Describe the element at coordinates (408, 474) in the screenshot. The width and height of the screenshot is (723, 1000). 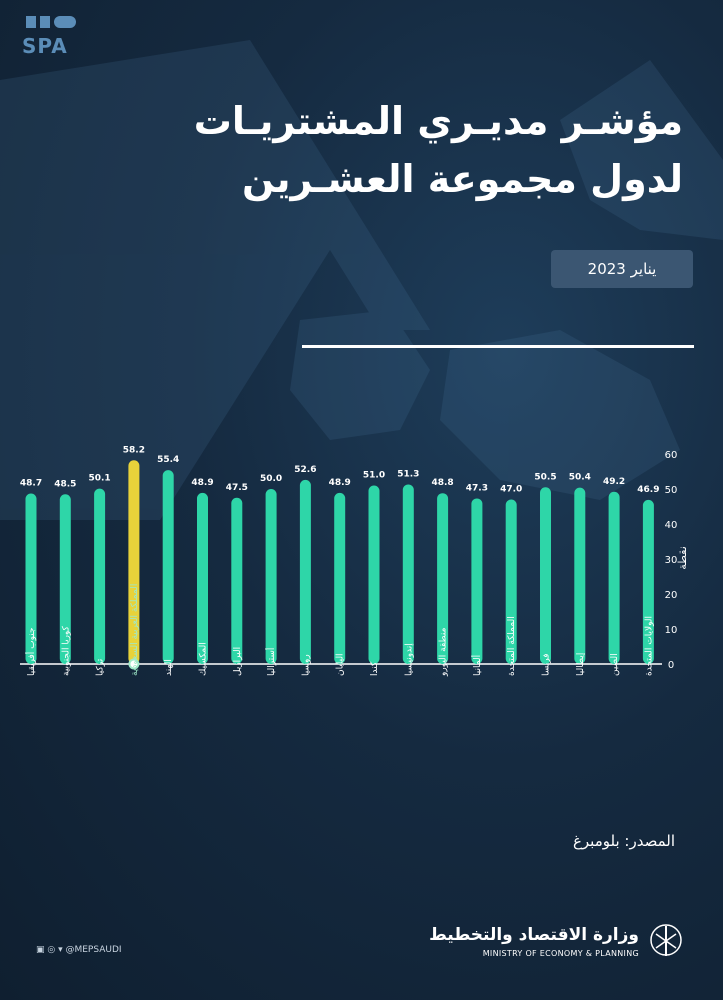
I see `data-label: 51.3` at that location.